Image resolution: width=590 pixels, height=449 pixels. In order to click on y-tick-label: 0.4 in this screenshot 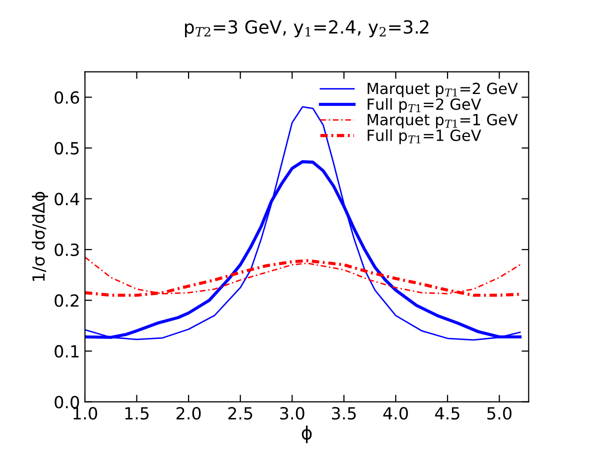, I will do `click(67, 199)`.